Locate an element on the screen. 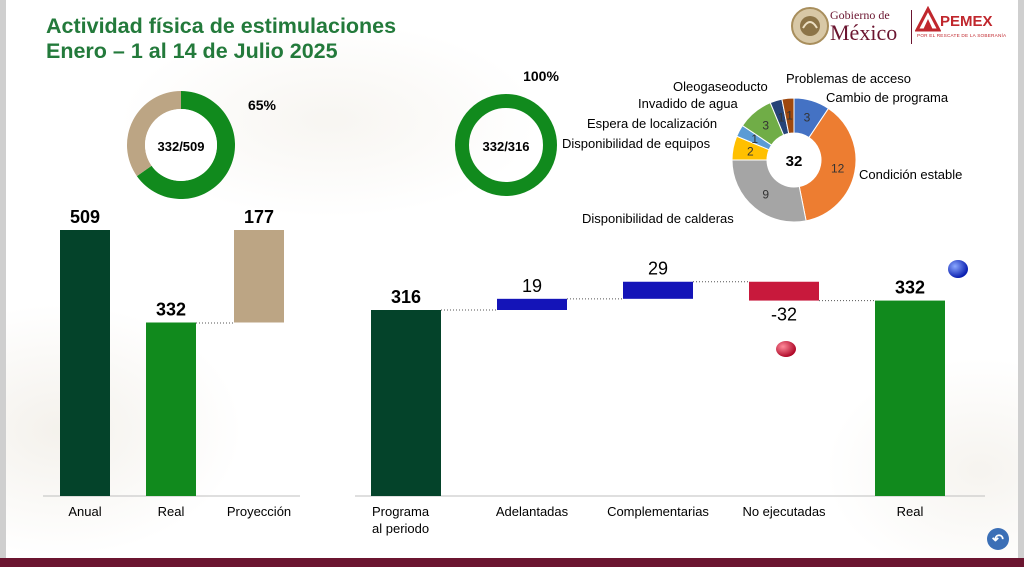  legend-label: Oleogaseoducto is located at coordinates (720, 86).